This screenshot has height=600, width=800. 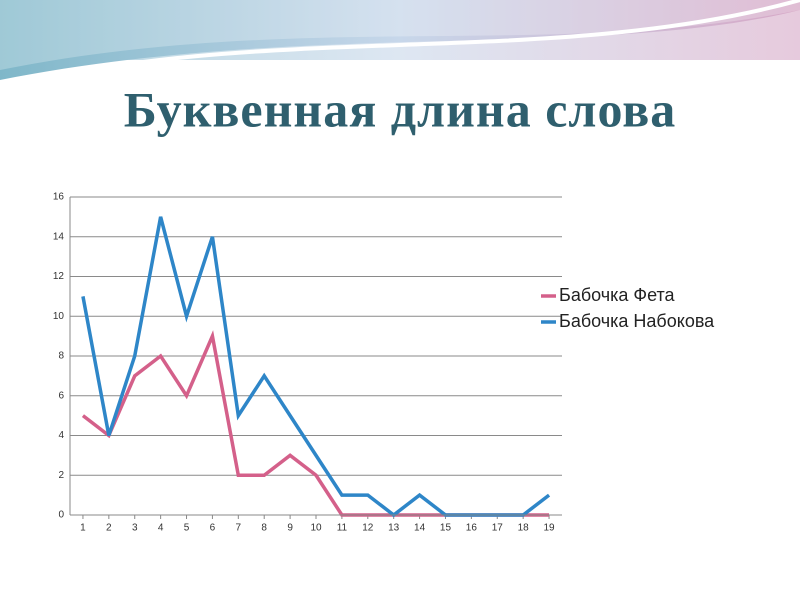 What do you see at coordinates (524, 528) in the screenshot?
I see `x-tick-label: 18` at bounding box center [524, 528].